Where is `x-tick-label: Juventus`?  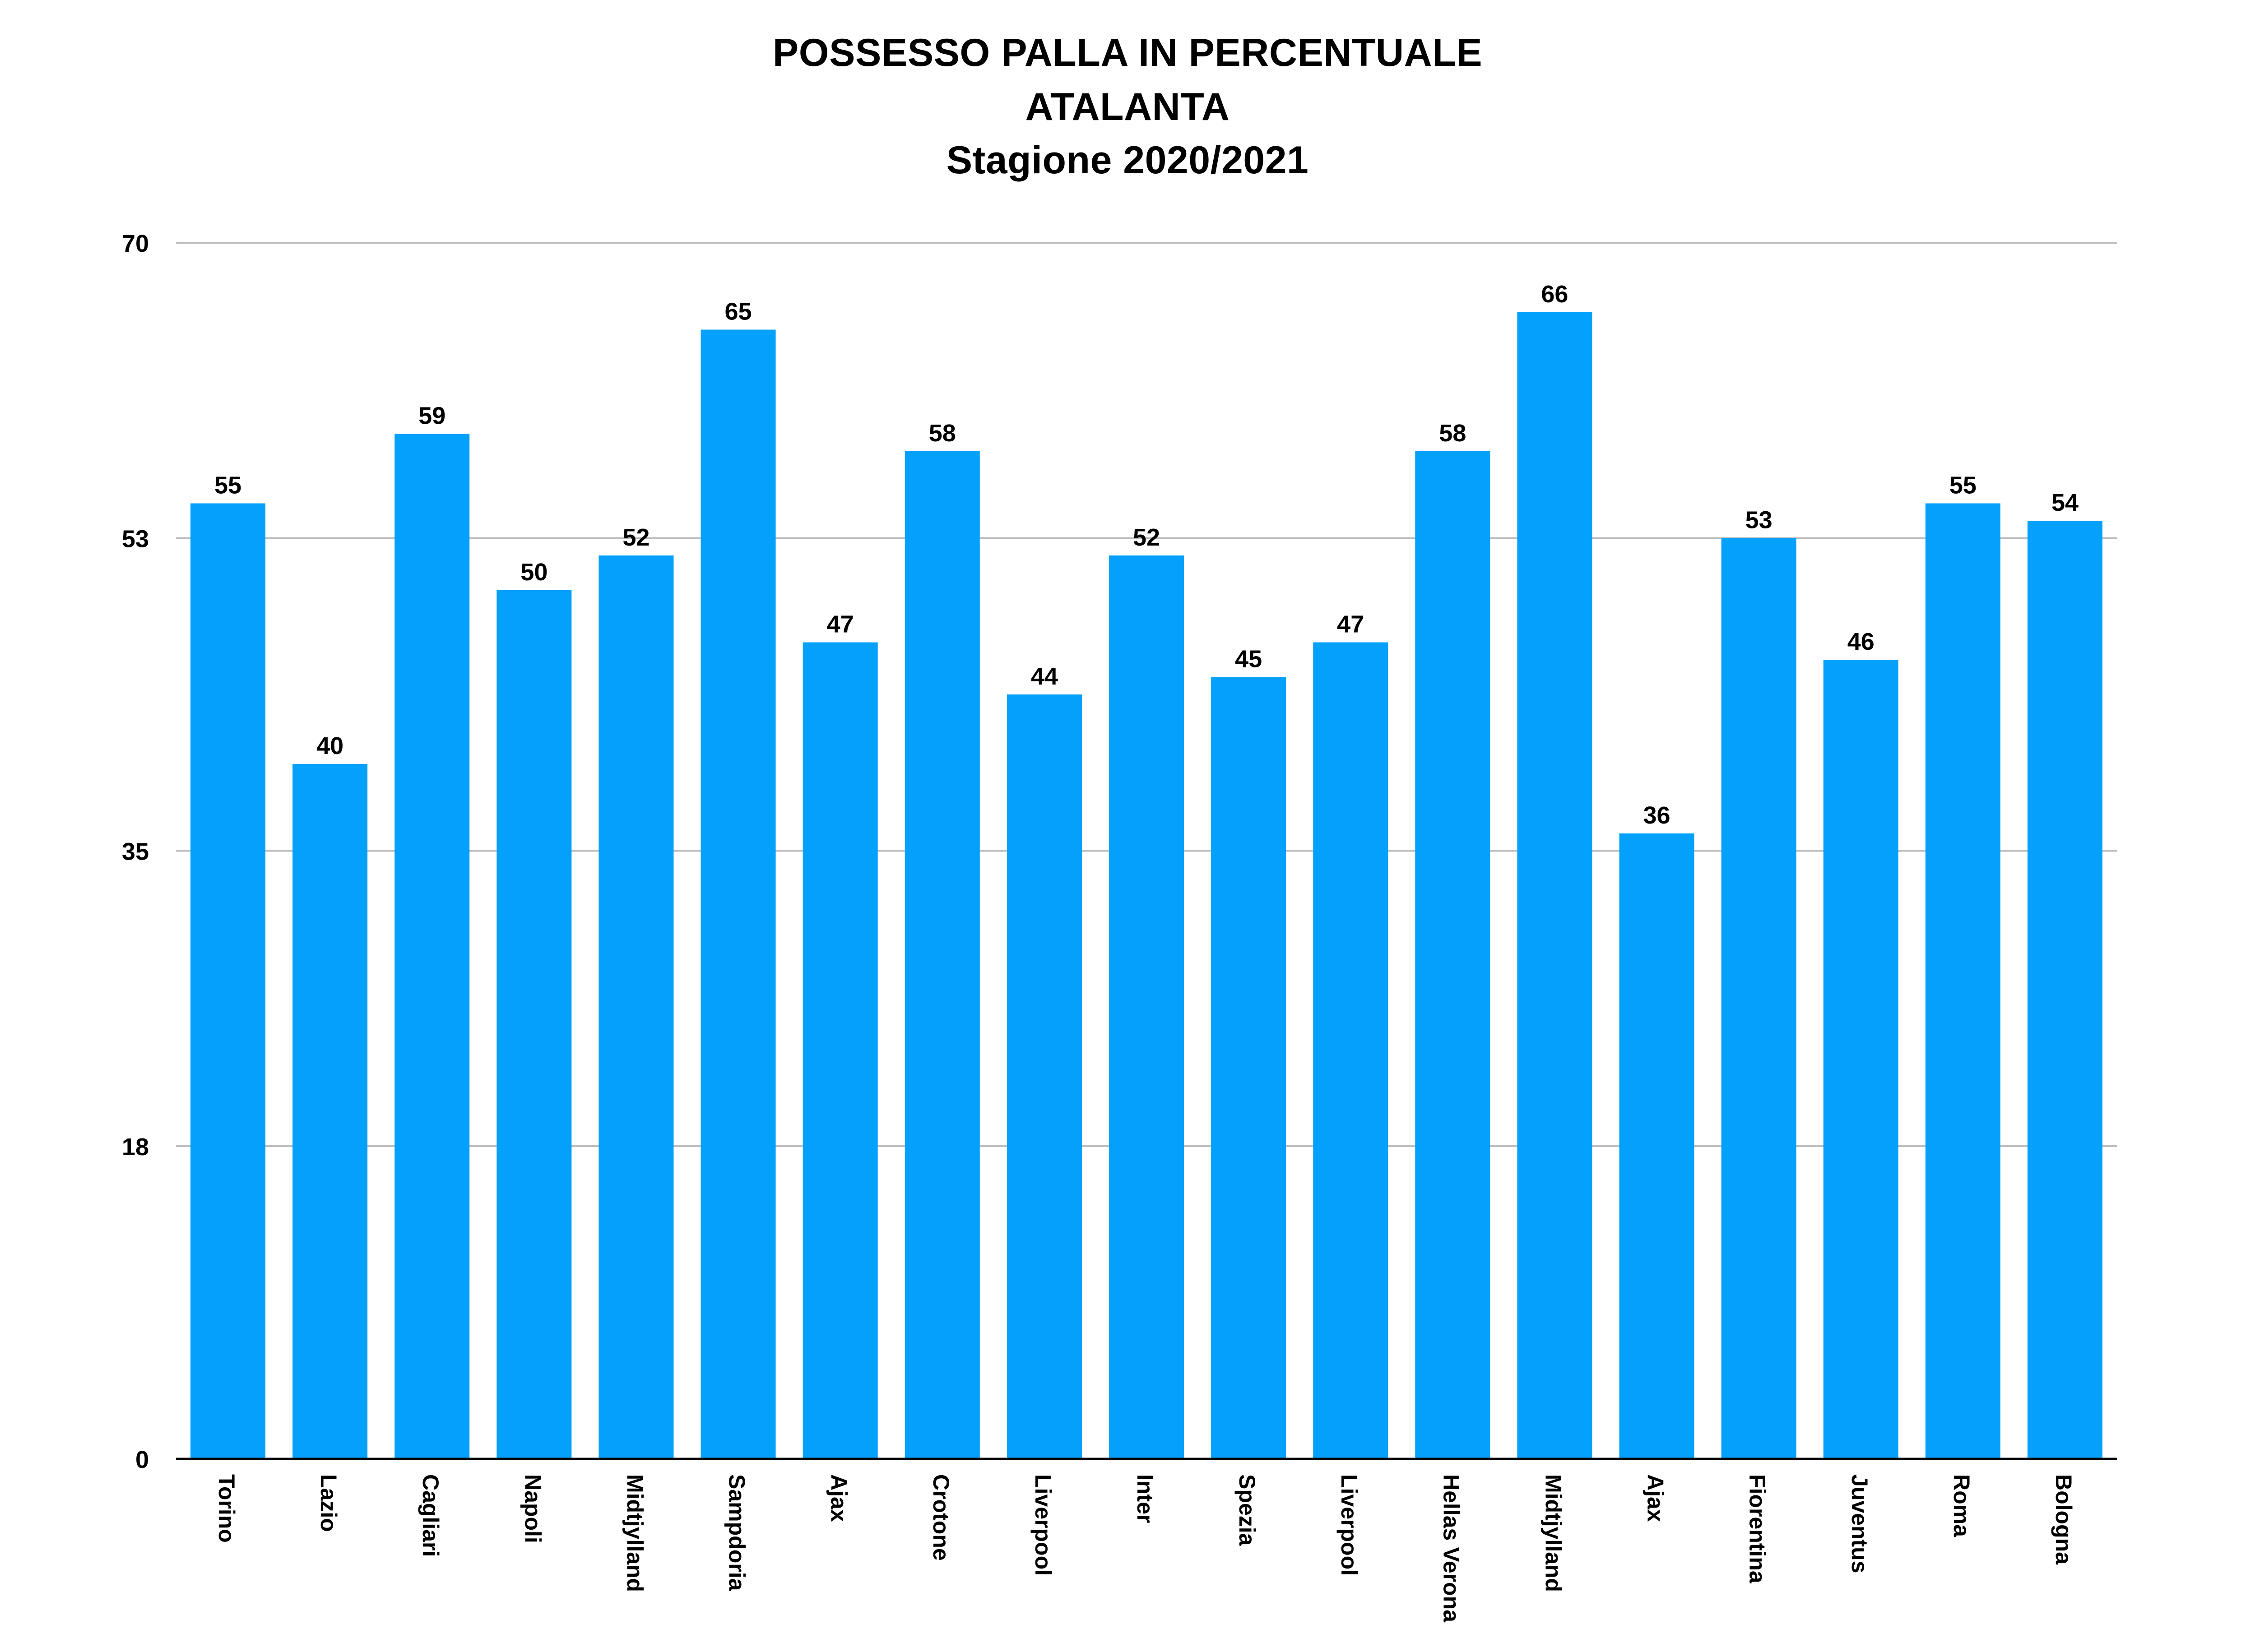 x-tick-label: Juventus is located at coordinates (1859, 1523).